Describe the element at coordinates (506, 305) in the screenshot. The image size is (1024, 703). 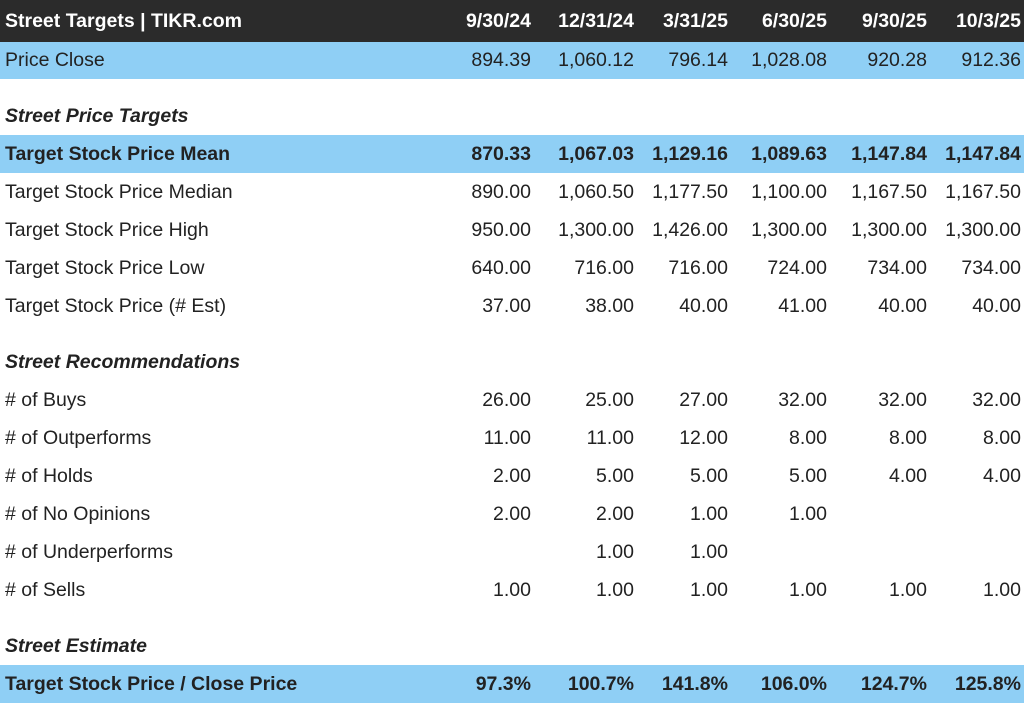
I see `cell-value: 37.00` at that location.